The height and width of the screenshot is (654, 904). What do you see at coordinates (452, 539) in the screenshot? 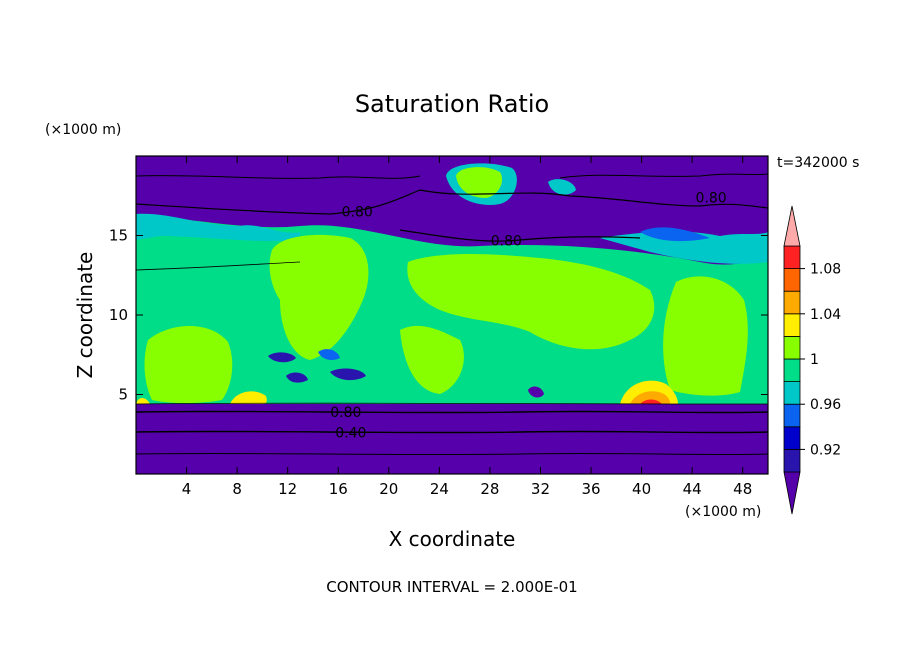
I see `x-axis-label: X coordinate` at bounding box center [452, 539].